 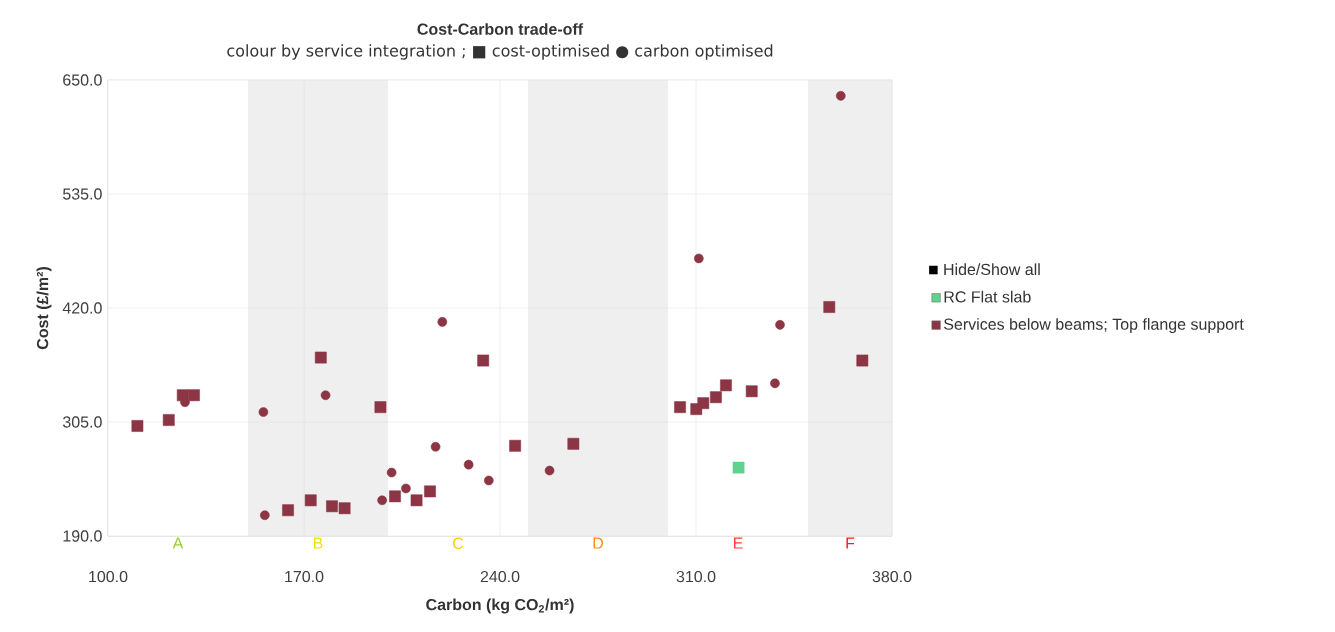 What do you see at coordinates (987, 296) in the screenshot?
I see `legend-label: RC Flat slab` at bounding box center [987, 296].